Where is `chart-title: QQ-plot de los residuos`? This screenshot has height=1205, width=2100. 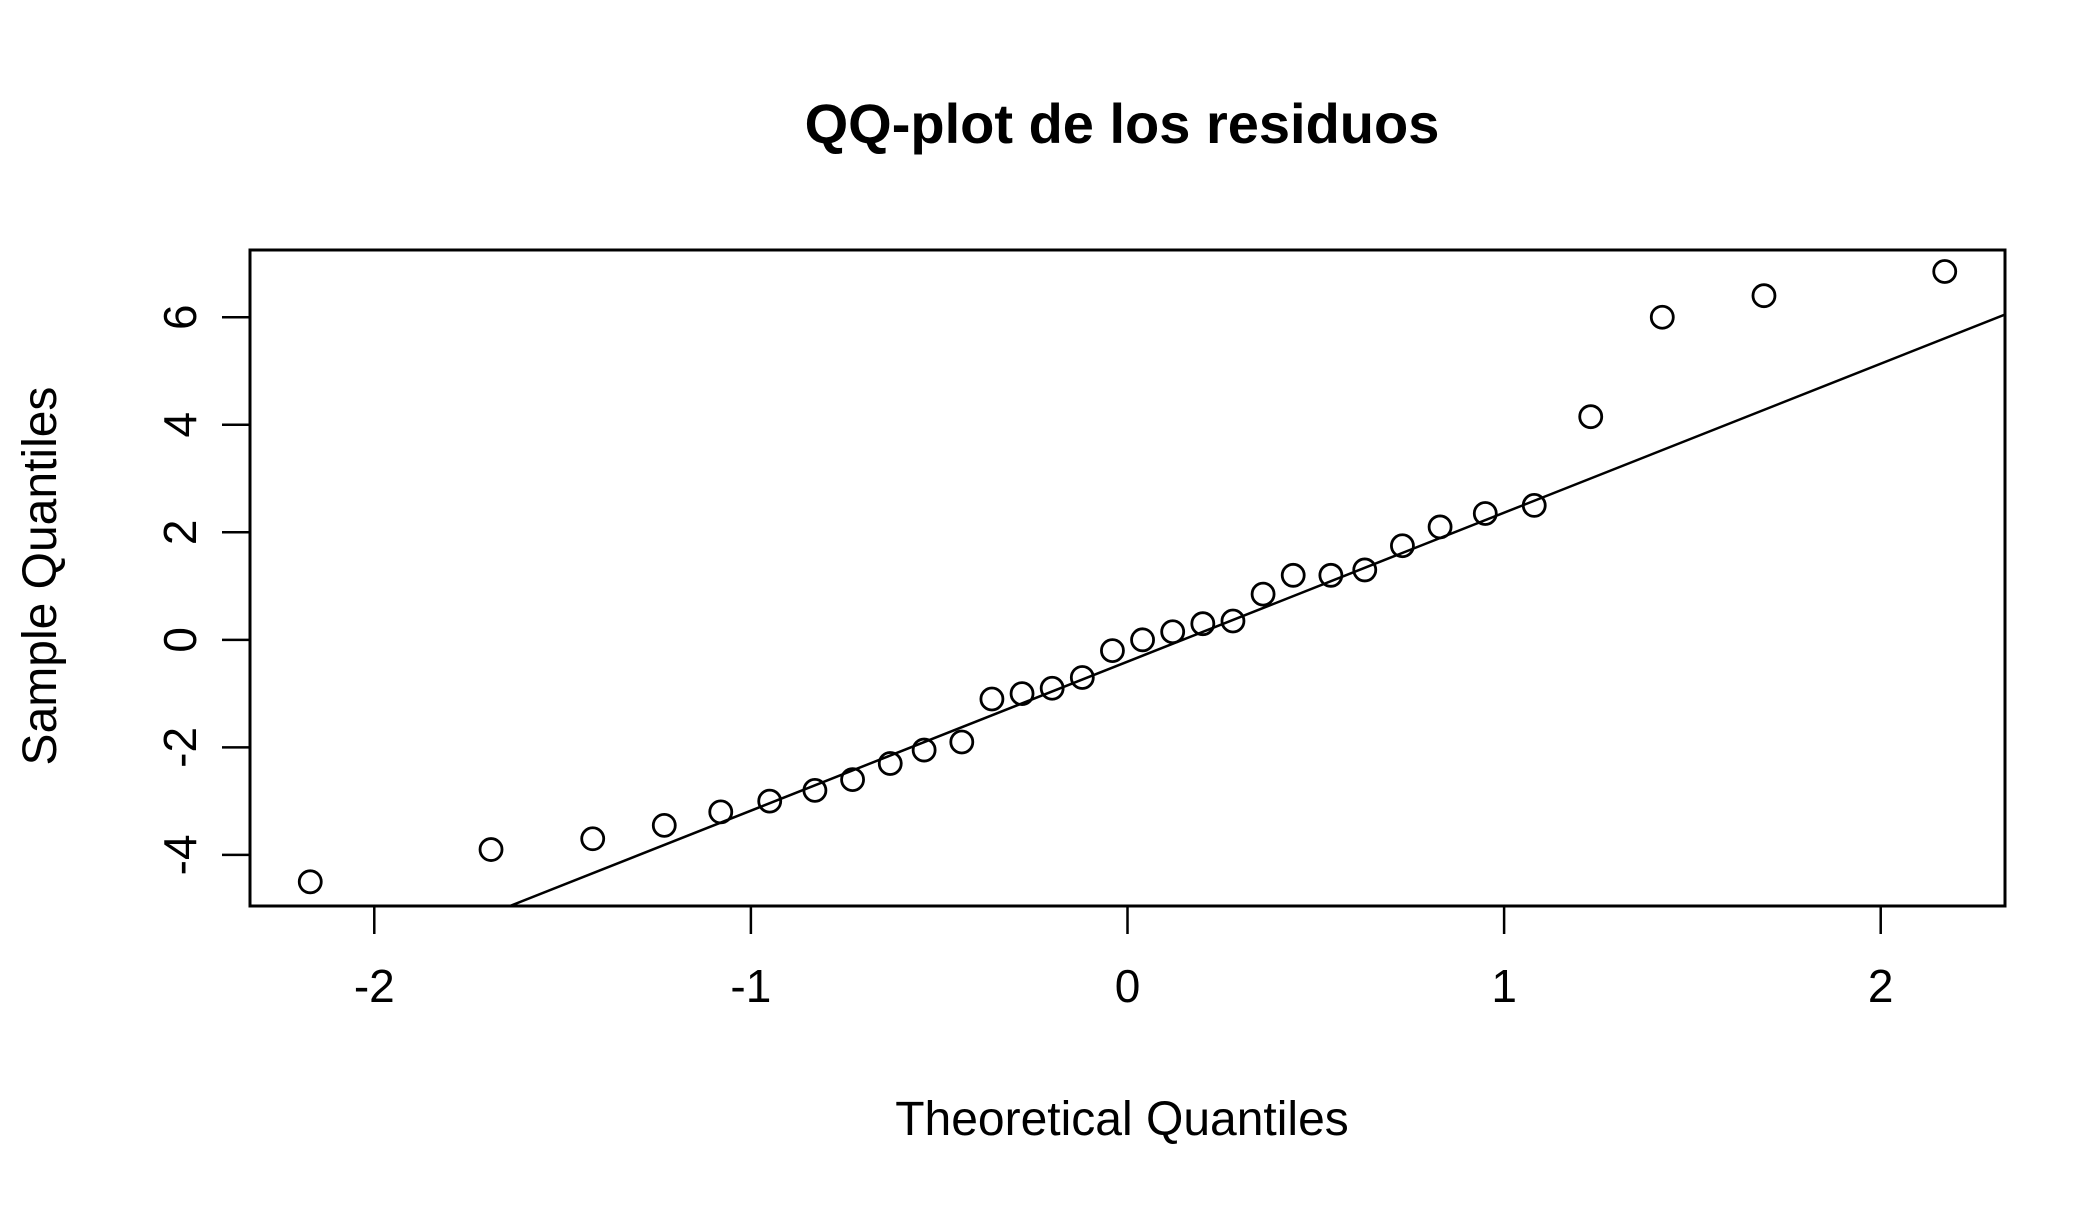 chart-title: QQ-plot de los residuos is located at coordinates (1122, 123).